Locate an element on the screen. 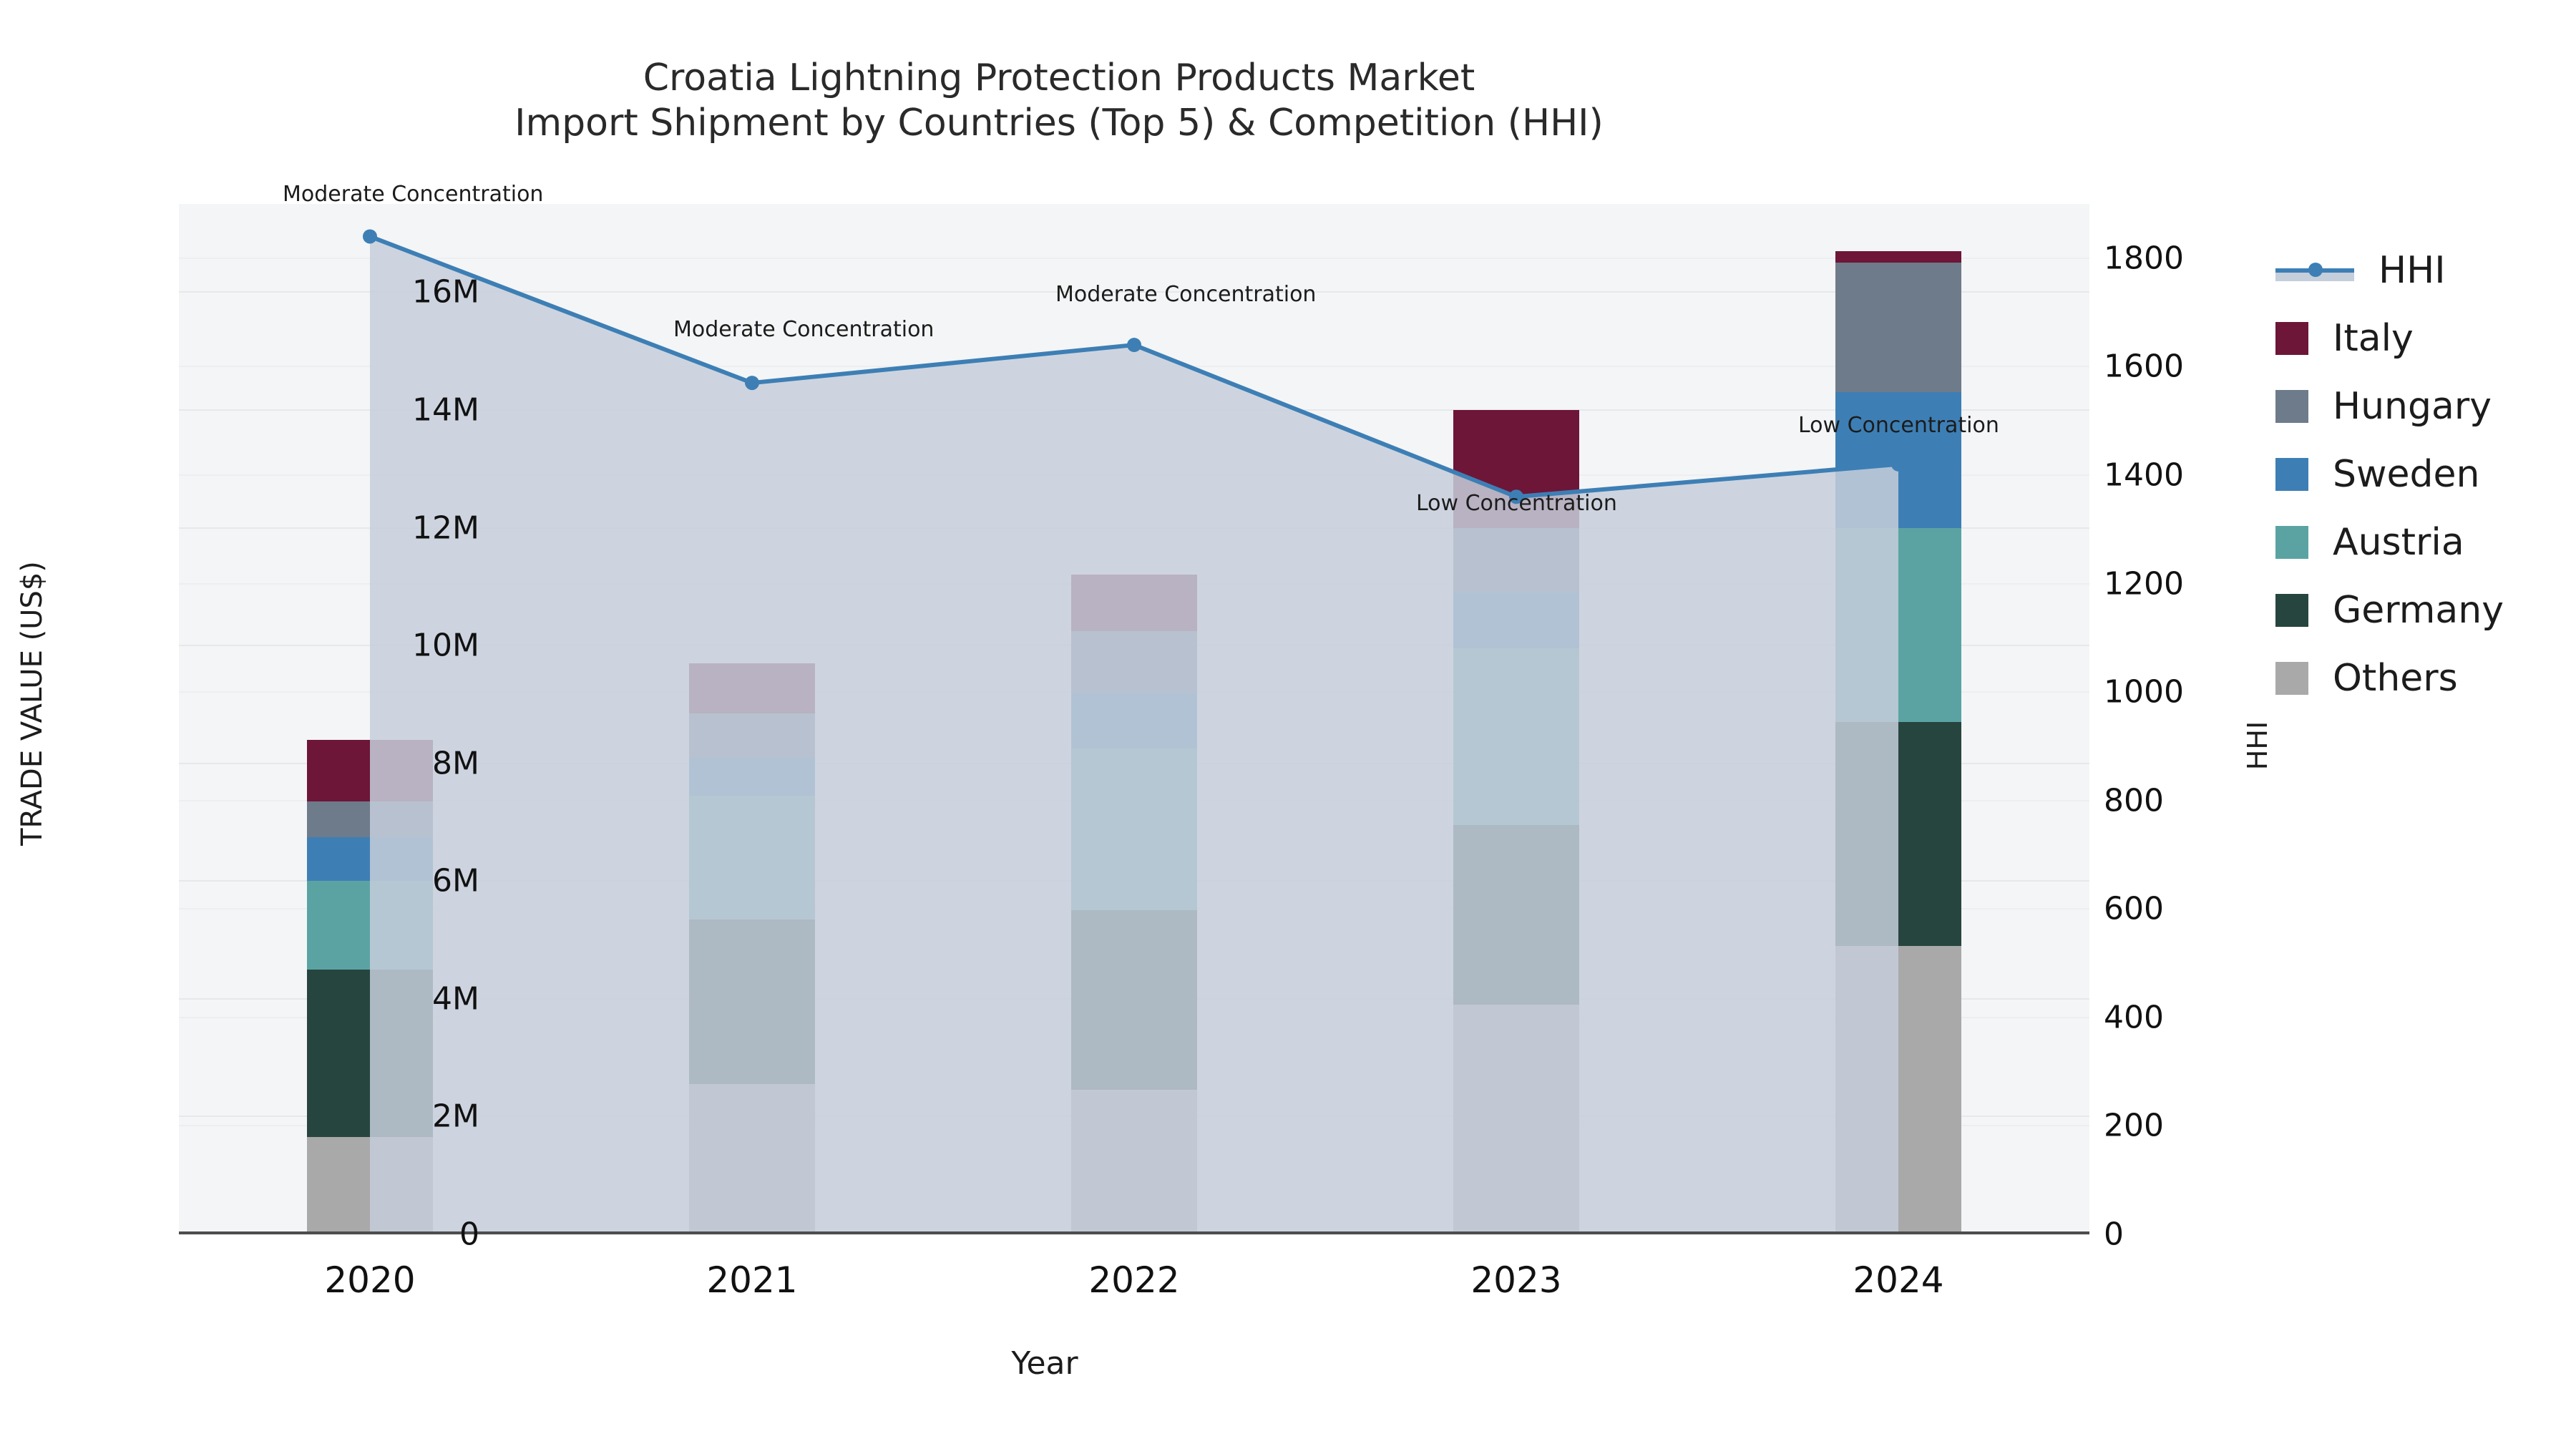 The height and width of the screenshot is (1449, 2576). x-axis-label: Year is located at coordinates (1044, 1363).